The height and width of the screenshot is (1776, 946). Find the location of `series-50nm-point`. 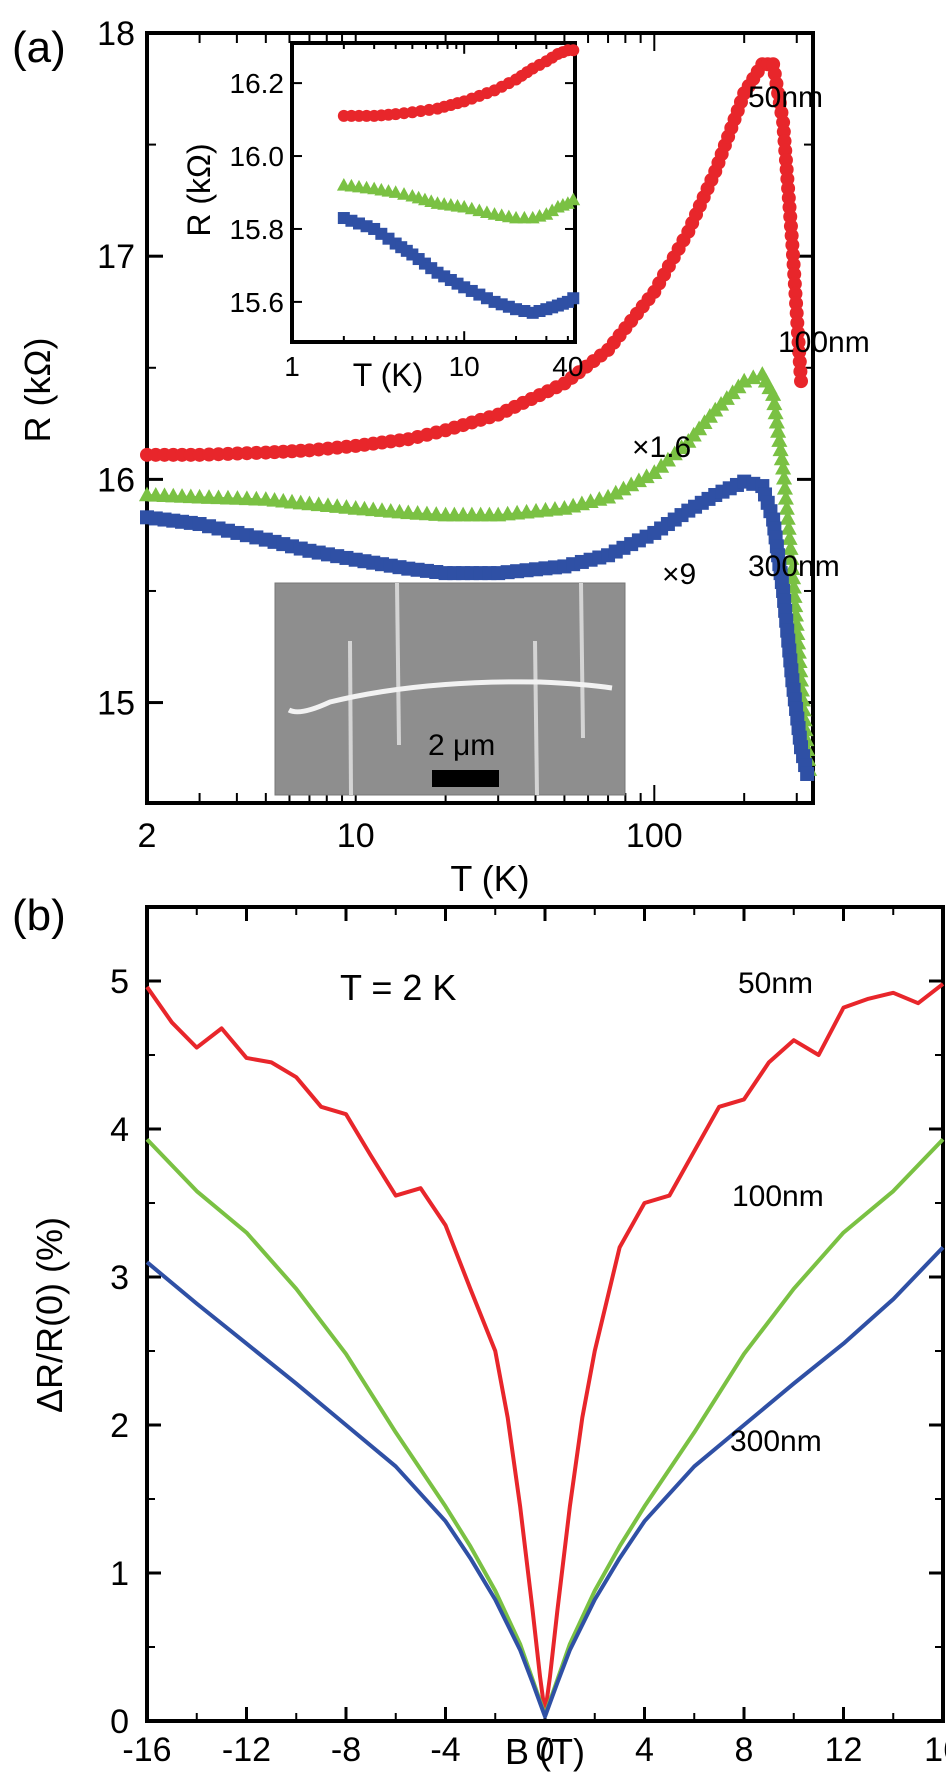

series-50nm-point is located at coordinates (801, 381).